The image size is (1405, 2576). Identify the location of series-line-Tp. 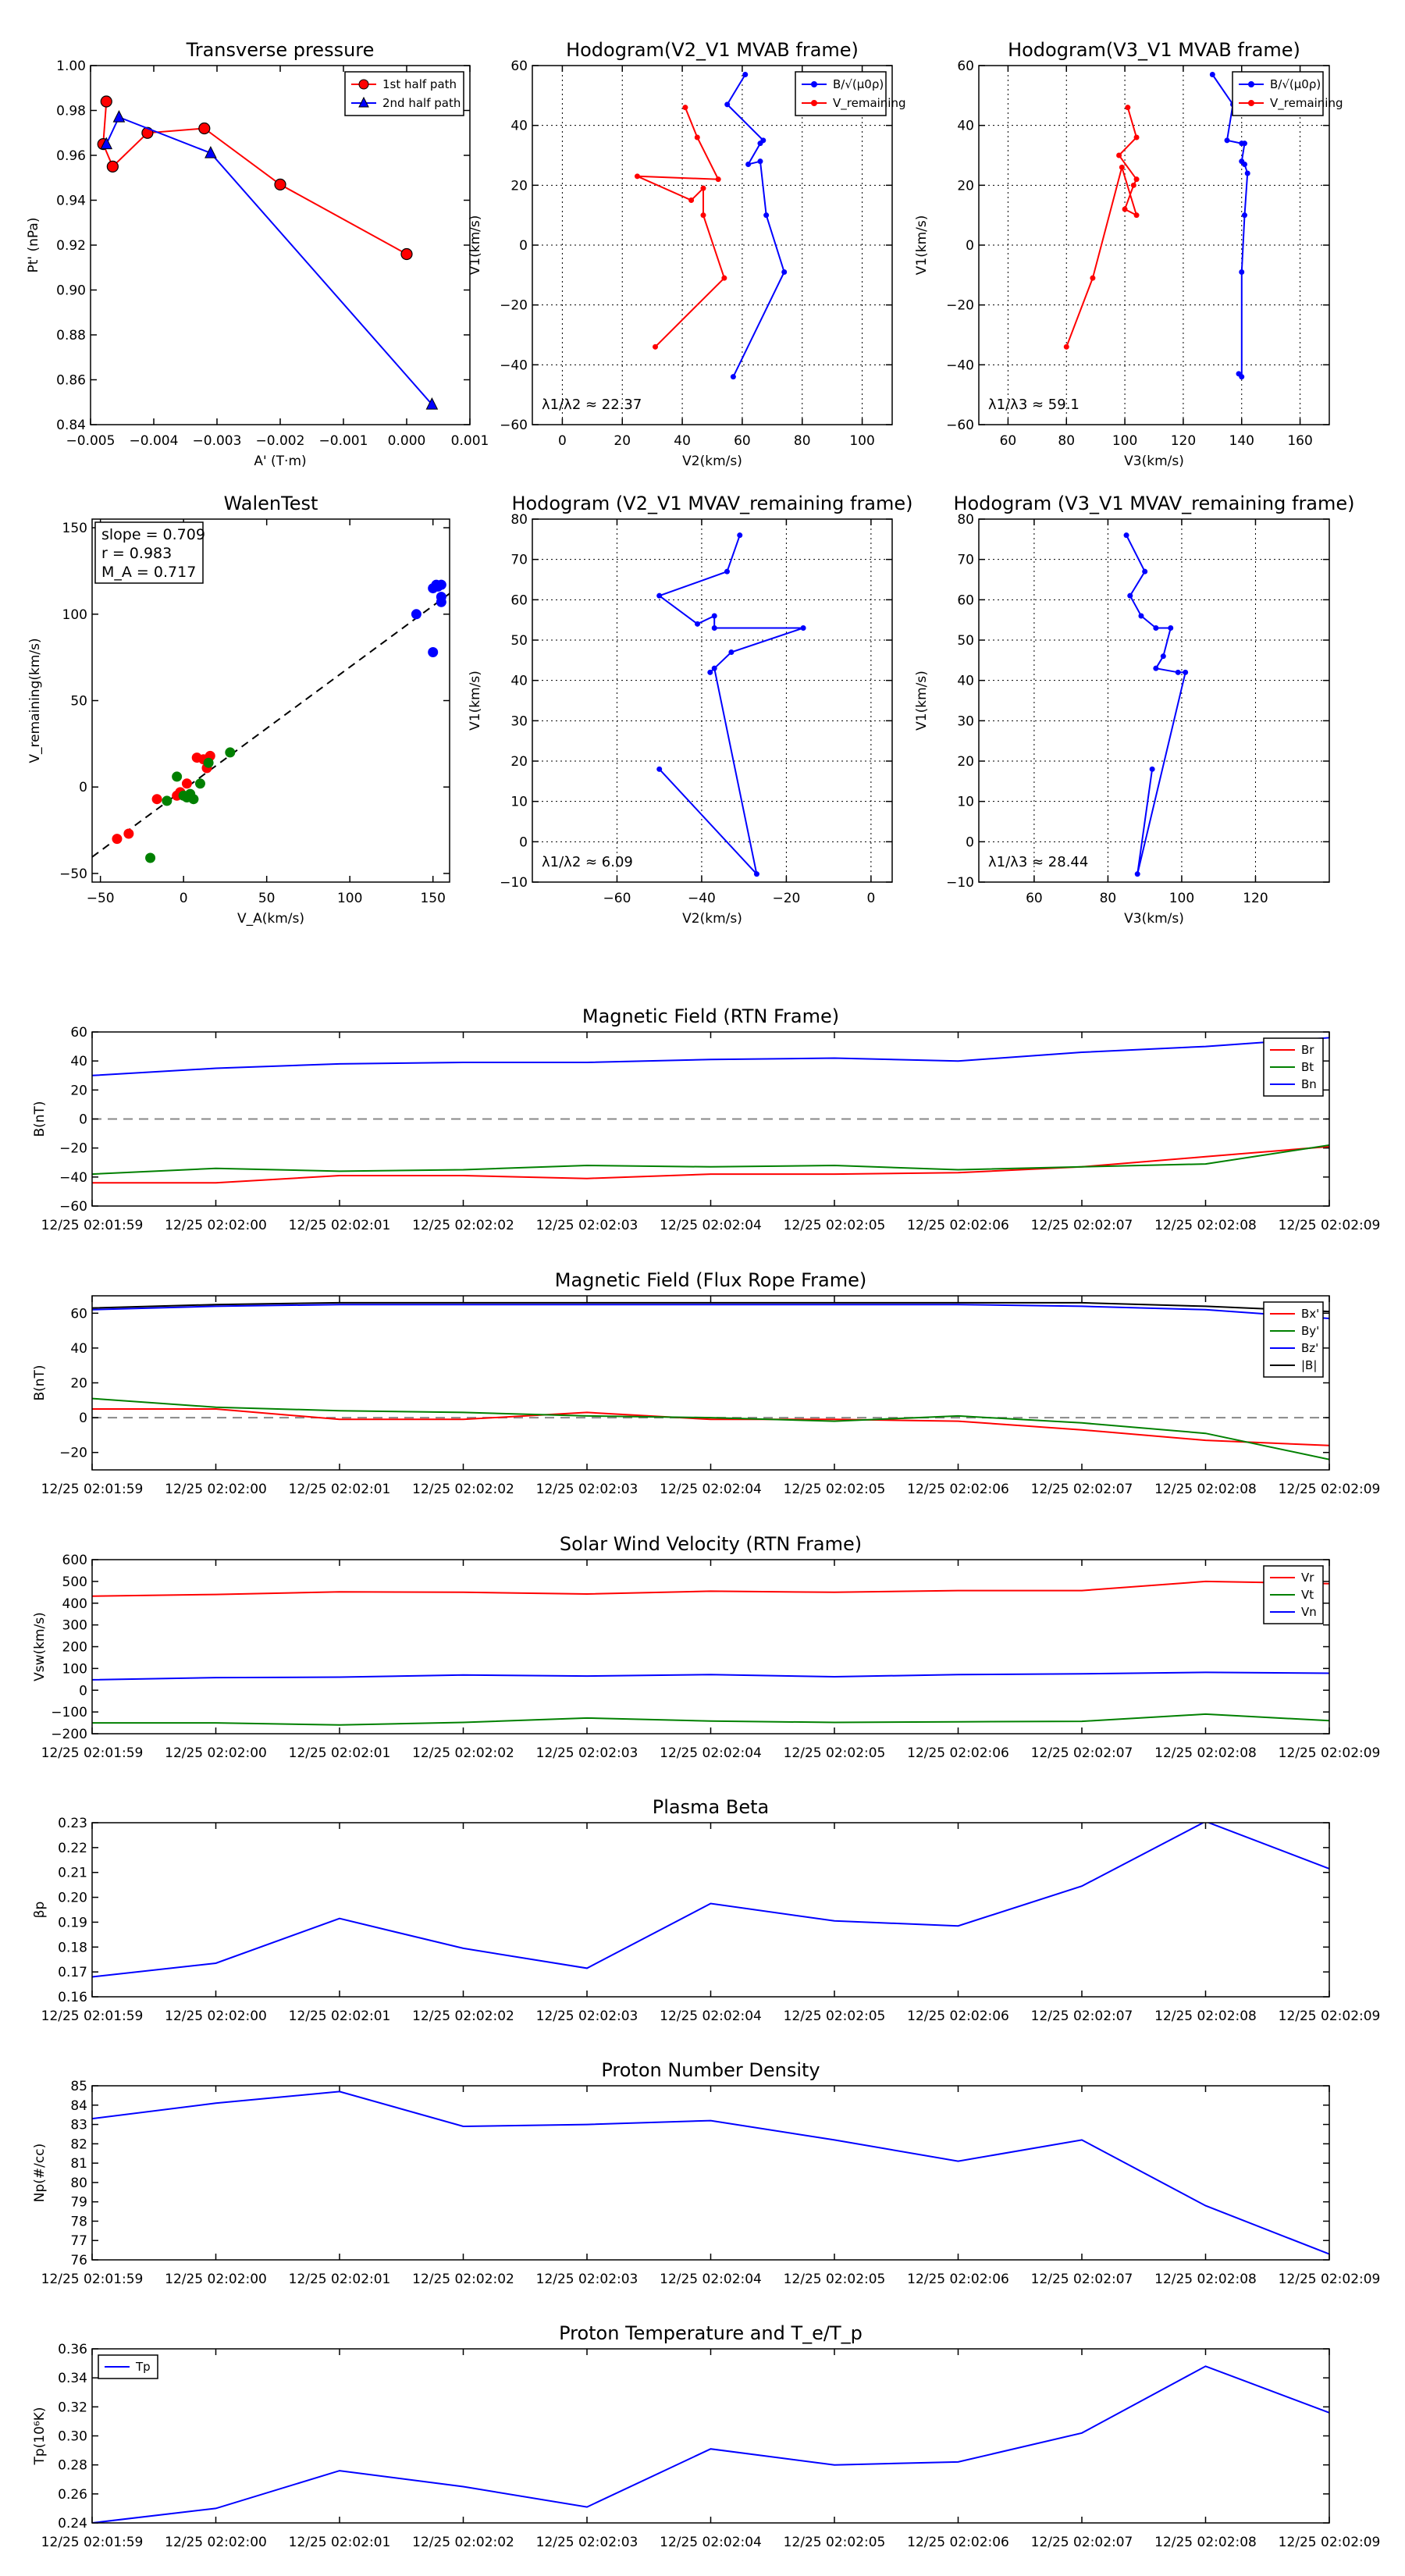
(711, 2444).